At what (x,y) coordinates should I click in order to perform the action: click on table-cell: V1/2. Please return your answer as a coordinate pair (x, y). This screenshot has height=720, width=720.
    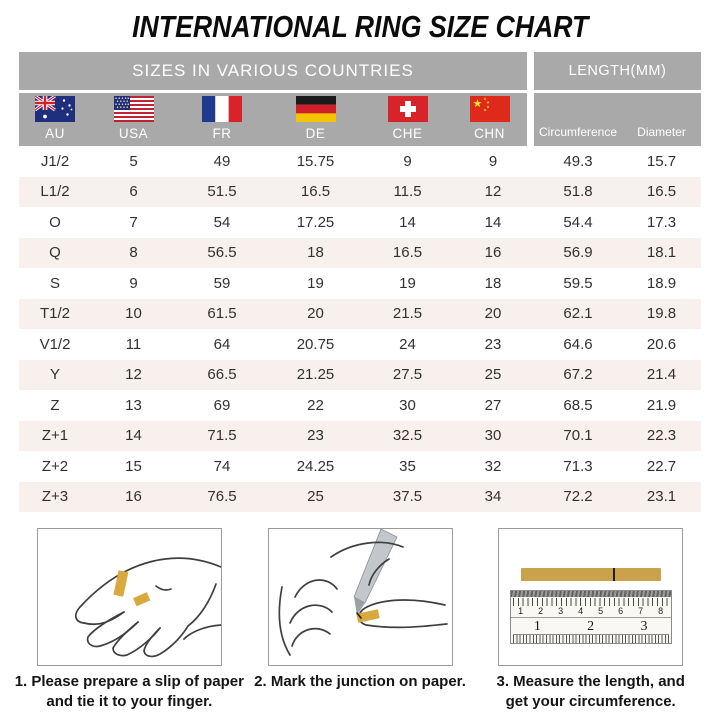
    Looking at the image, I should click on (55, 344).